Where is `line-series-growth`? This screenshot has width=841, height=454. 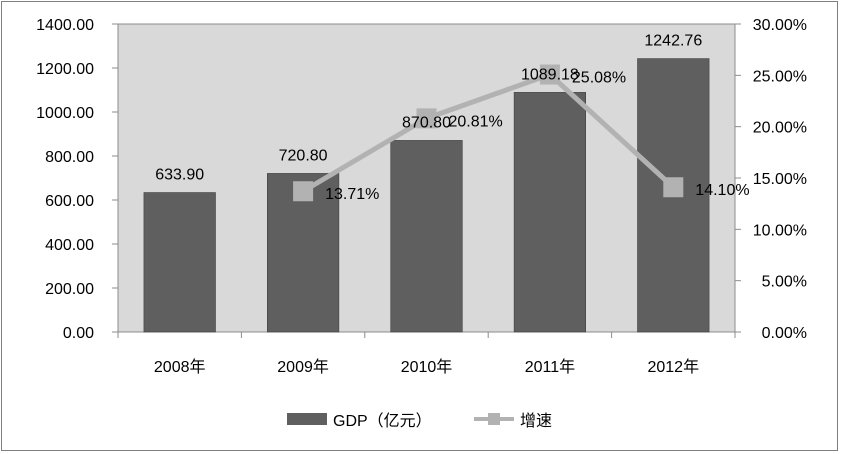
line-series-growth is located at coordinates (488, 133).